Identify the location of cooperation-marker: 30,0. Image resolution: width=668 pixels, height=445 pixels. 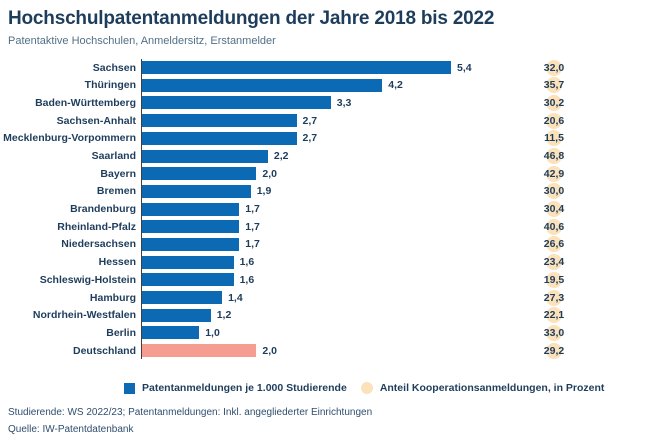
(554, 192).